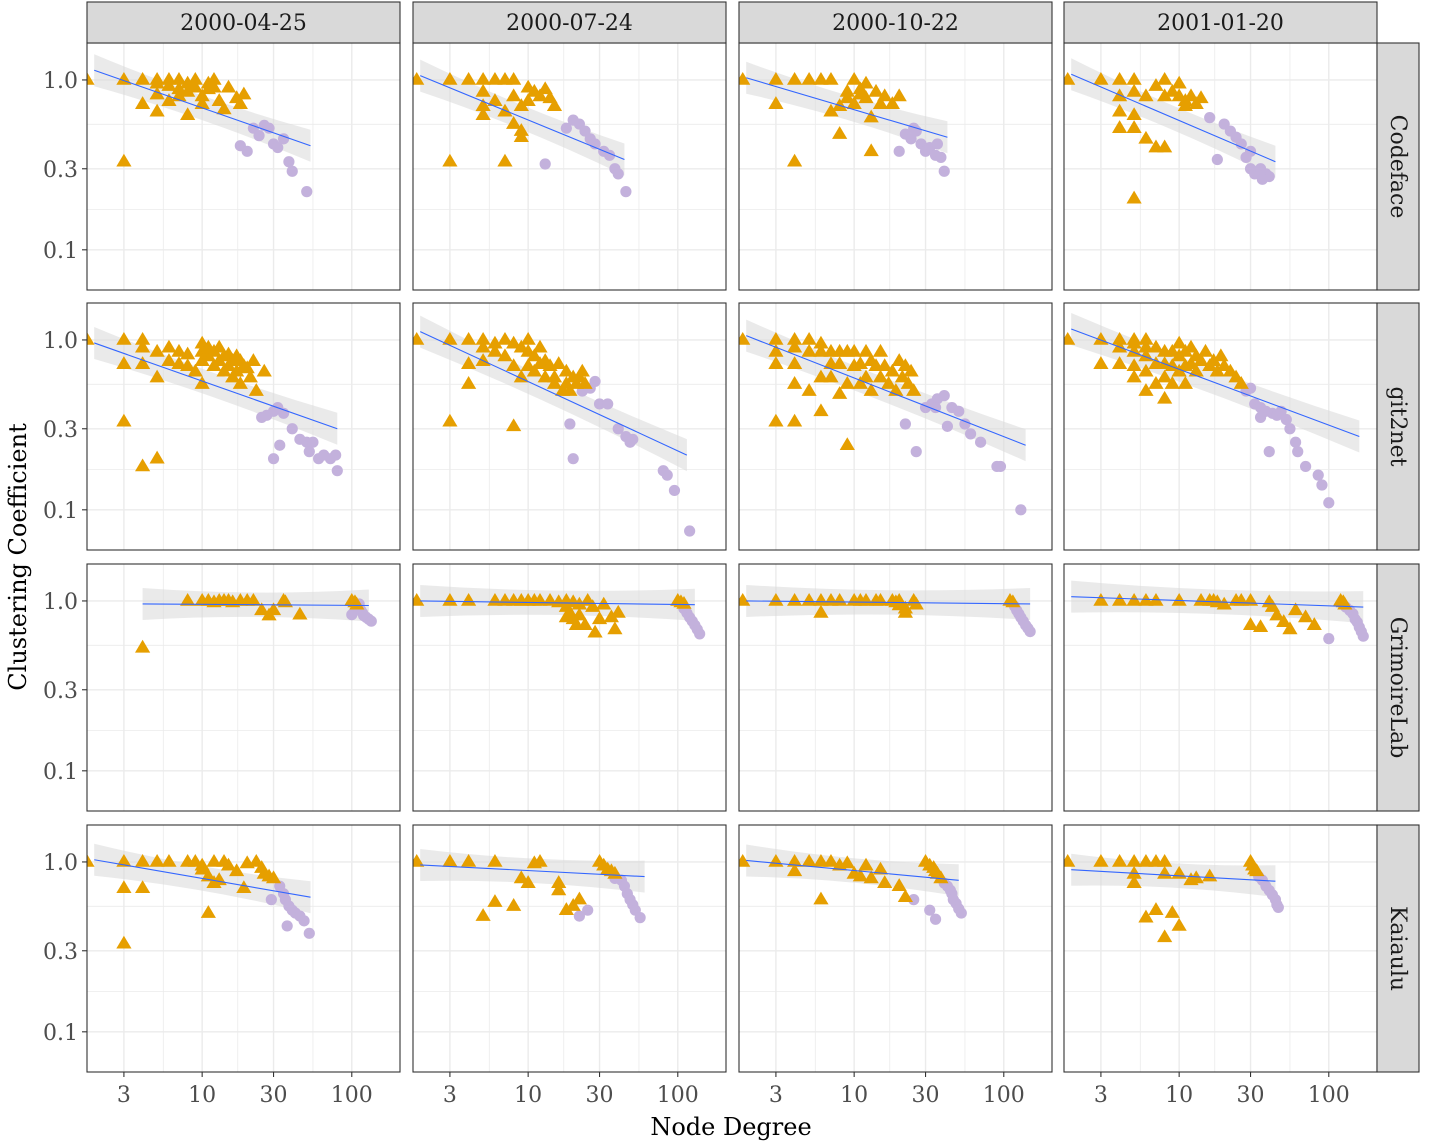  What do you see at coordinates (895, 23) in the screenshot?
I see `column-strip-label: 2000-10-22` at bounding box center [895, 23].